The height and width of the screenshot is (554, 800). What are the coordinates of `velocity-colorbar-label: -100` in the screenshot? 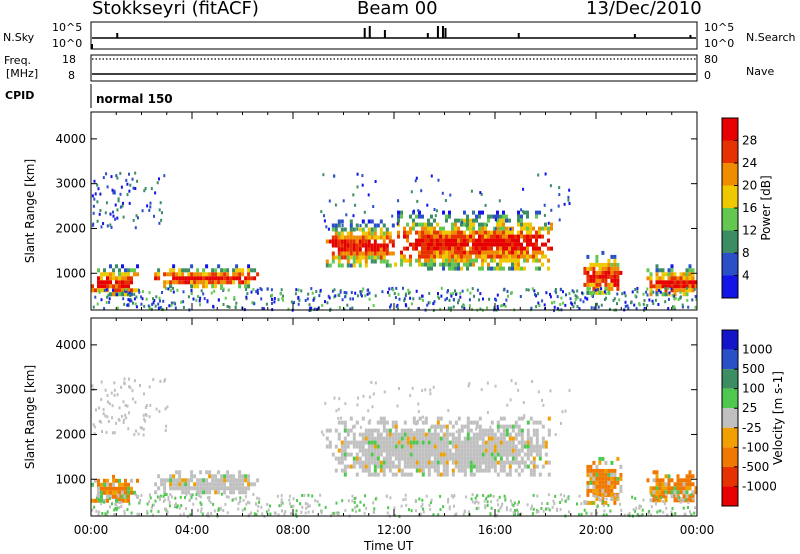 It's located at (755, 447).